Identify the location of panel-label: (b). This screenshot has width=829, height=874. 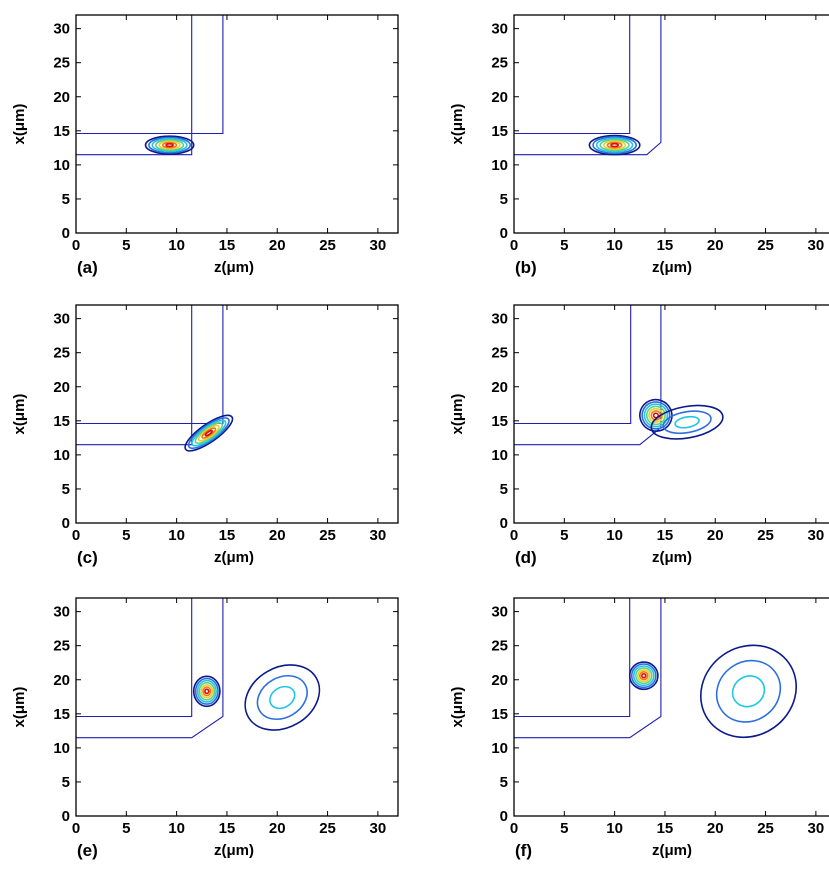
(526, 267).